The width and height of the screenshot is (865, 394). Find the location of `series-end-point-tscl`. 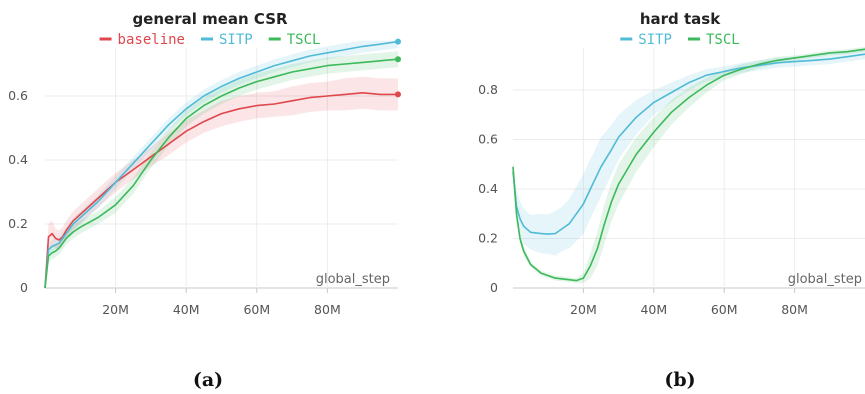

series-end-point-tscl is located at coordinates (398, 59).